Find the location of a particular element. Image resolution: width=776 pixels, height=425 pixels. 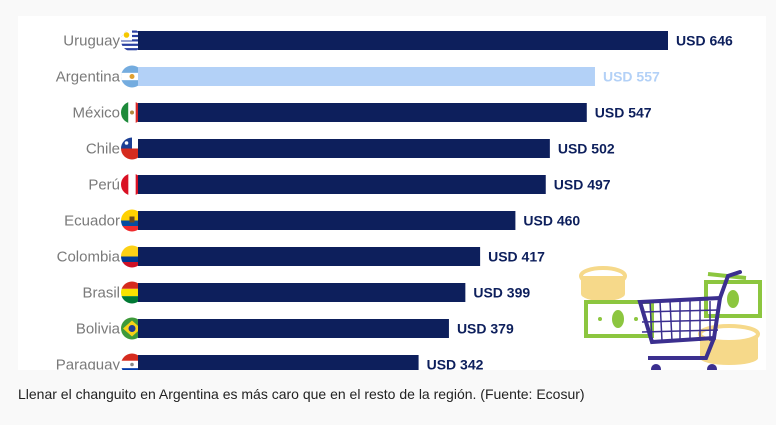

value-label: USD 547 is located at coordinates (623, 113).